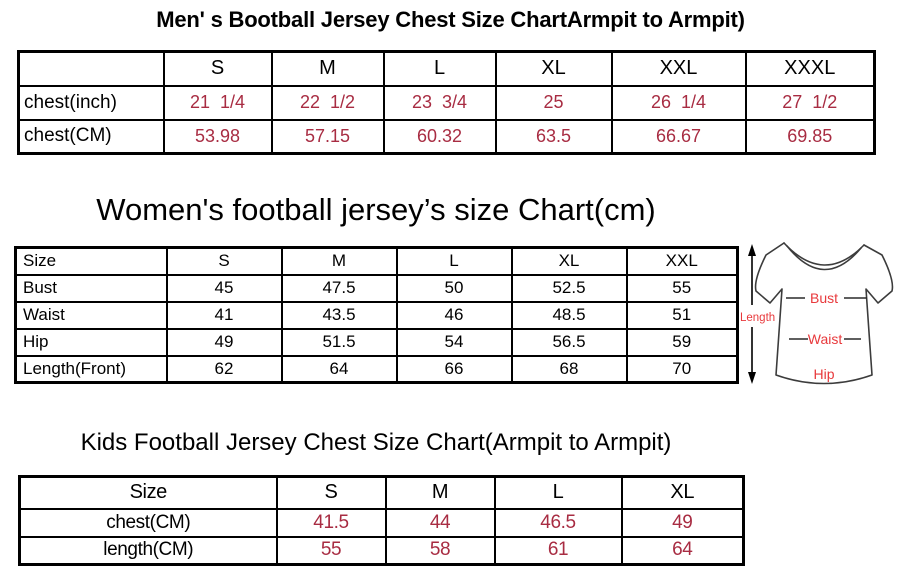  I want to click on women-bust-row: Bust 45 47.5 50 52.5 55, so click(376, 288).